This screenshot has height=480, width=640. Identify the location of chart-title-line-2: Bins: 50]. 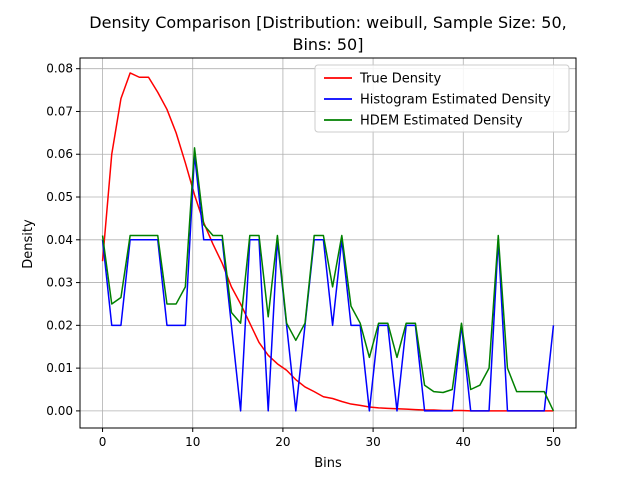
(328, 44).